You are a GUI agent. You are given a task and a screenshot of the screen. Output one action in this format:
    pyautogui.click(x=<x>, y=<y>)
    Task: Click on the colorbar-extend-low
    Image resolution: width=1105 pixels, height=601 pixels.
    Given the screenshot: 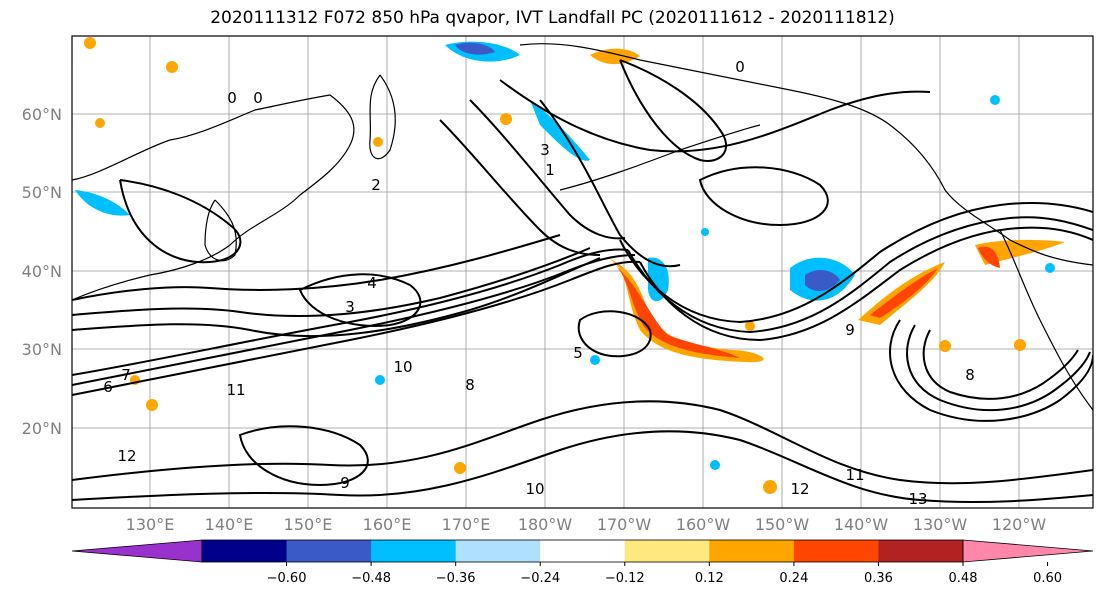 What is the action you would take?
    pyautogui.click(x=137, y=551)
    